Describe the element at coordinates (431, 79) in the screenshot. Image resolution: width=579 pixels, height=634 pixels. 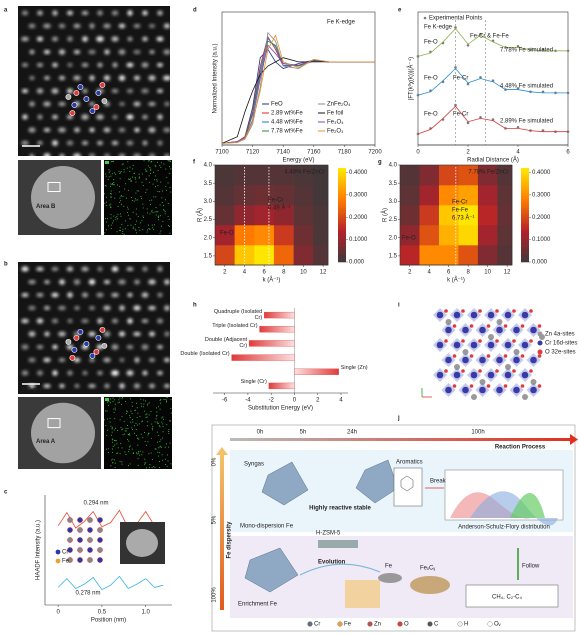
I see `annotation: Fe-O` at that location.